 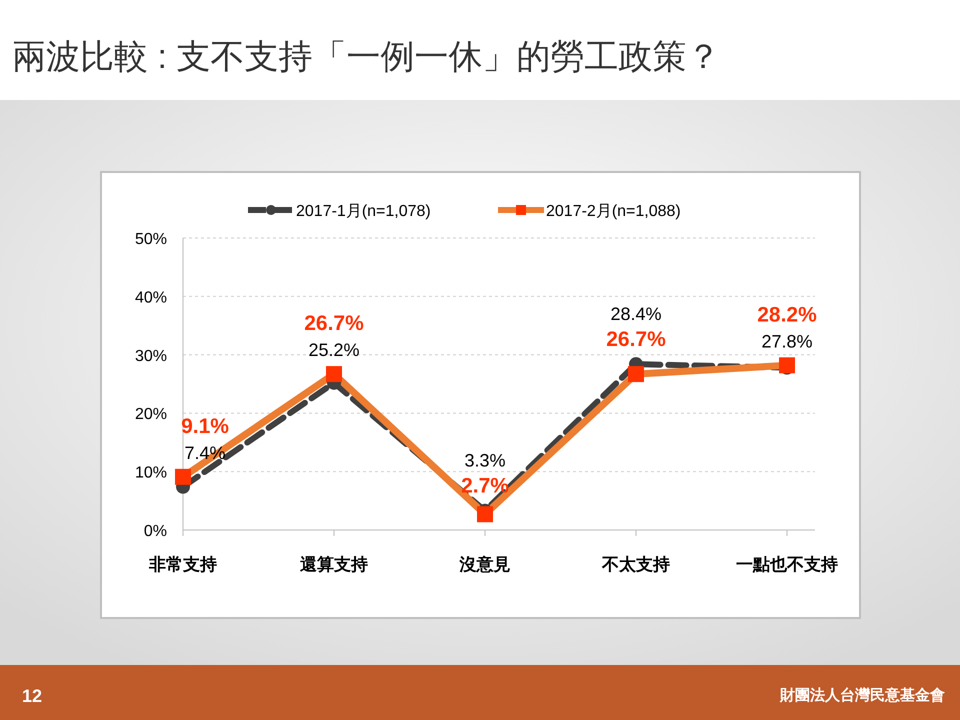 What do you see at coordinates (484, 564) in the screenshot?
I see `x-tick-label: 沒意見` at bounding box center [484, 564].